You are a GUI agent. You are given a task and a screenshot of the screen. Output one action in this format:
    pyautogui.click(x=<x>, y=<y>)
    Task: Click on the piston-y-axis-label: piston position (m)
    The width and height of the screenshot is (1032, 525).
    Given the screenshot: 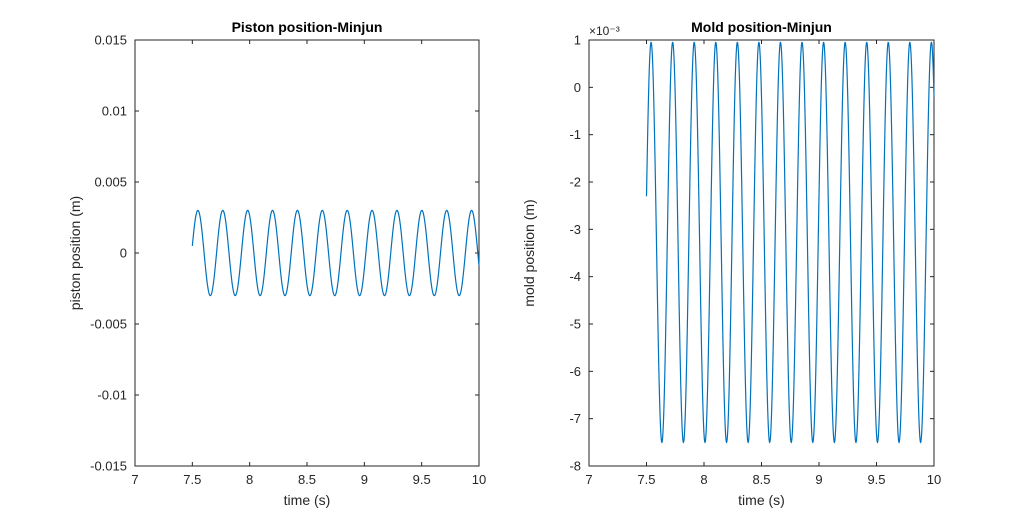 What is the action you would take?
    pyautogui.click(x=75, y=253)
    